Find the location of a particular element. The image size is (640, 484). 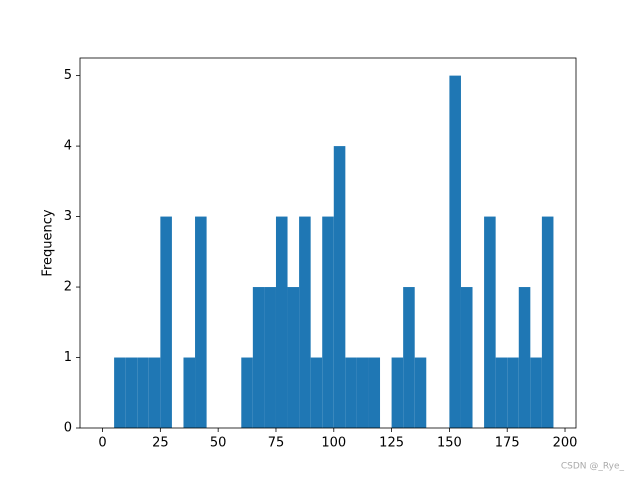

x-tick-label: 0 is located at coordinates (102, 443).